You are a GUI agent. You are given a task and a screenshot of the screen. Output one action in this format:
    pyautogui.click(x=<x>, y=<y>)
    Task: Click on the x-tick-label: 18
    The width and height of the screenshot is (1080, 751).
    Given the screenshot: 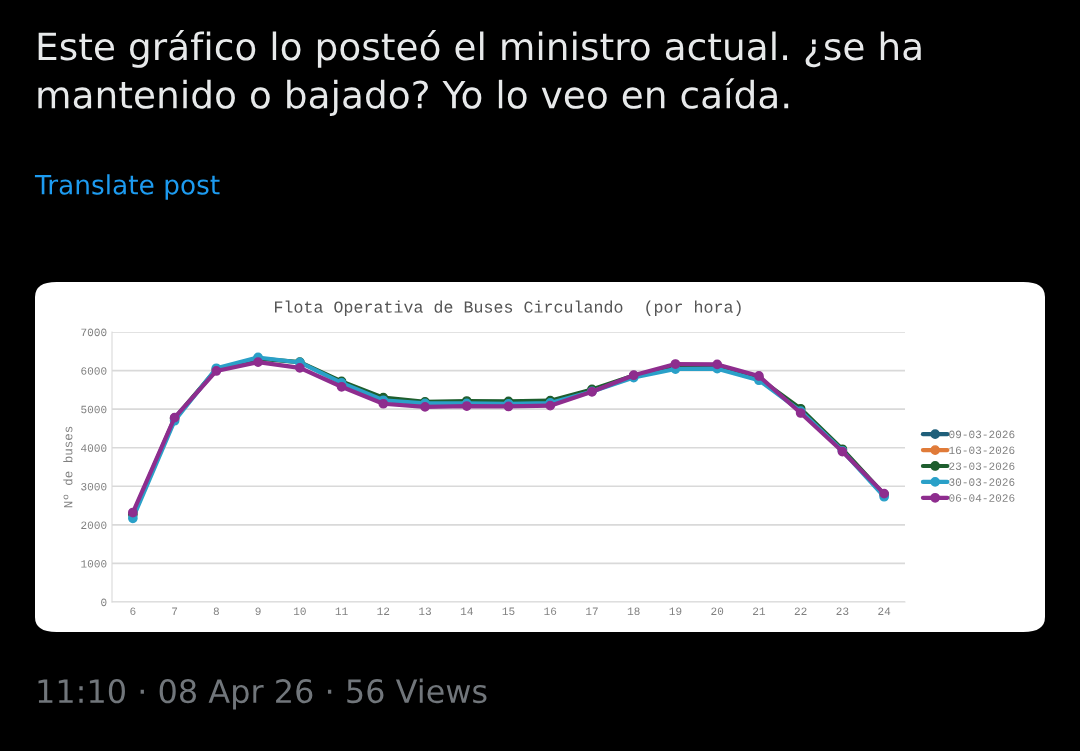 What is the action you would take?
    pyautogui.click(x=633, y=611)
    